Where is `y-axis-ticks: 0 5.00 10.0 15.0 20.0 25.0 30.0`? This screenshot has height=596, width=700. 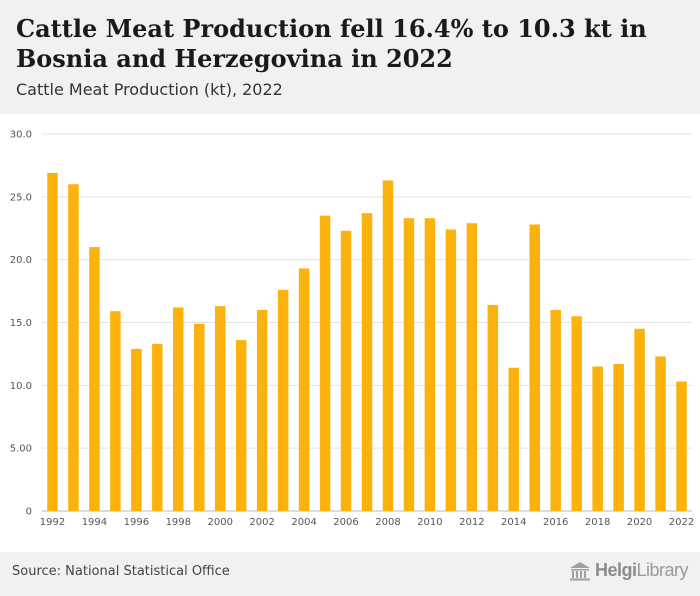
y-axis-ticks: 0 5.00 10.0 15.0 20.0 25.0 30.0 is located at coordinates (21, 324).